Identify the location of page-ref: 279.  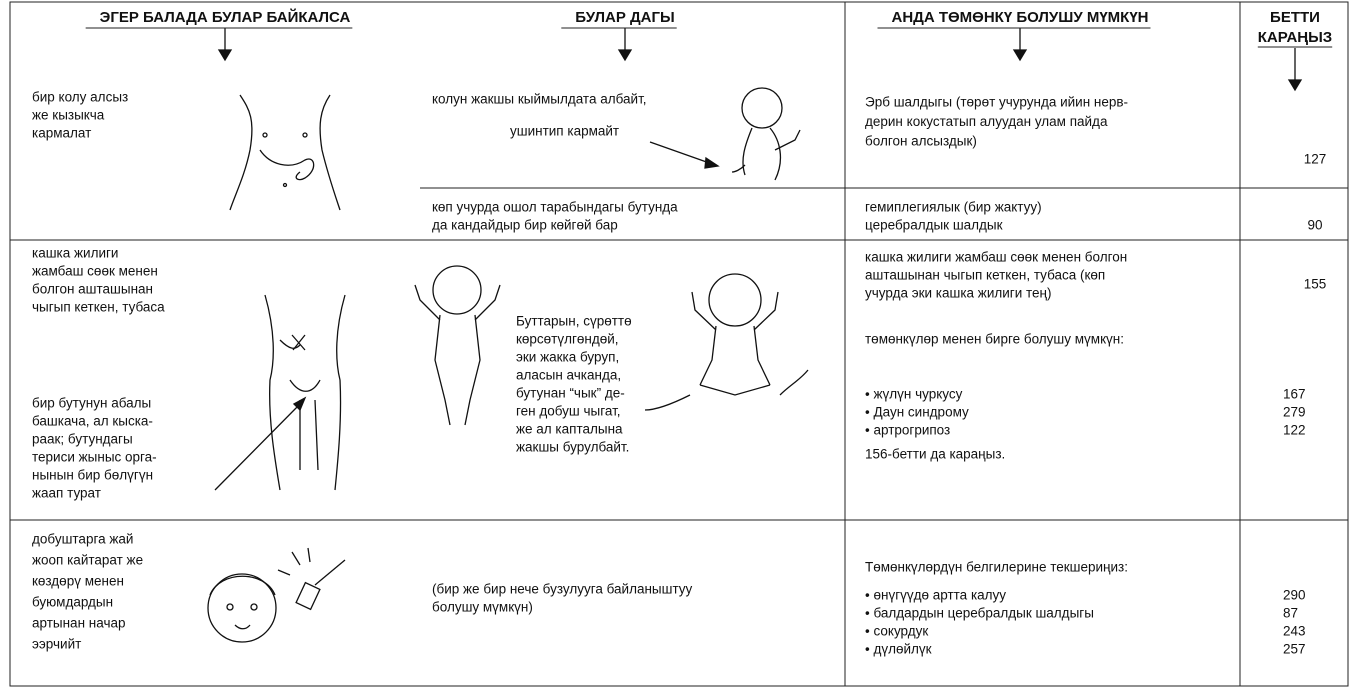
(1294, 412).